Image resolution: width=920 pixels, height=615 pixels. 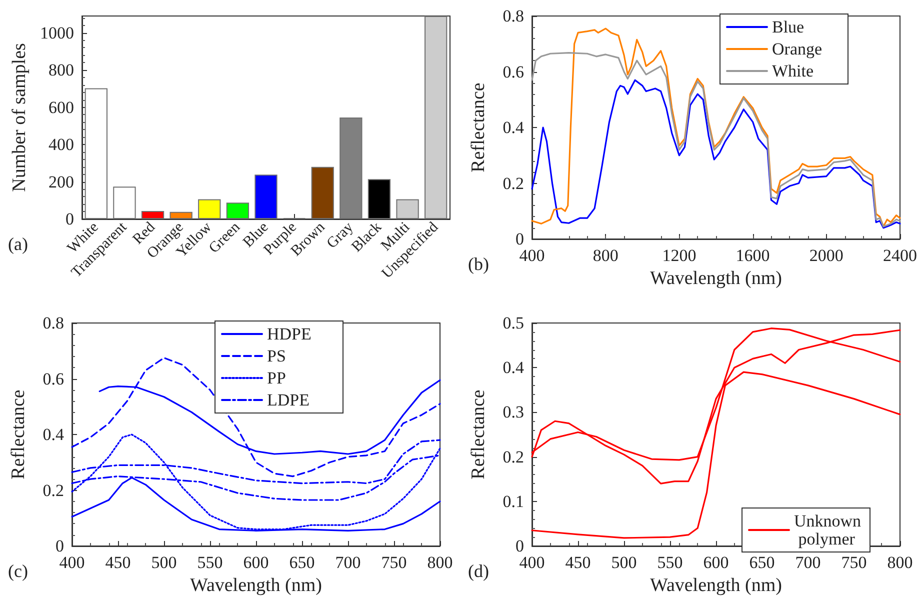 What do you see at coordinates (57, 32) in the screenshot?
I see `y-tick-label: 1000` at bounding box center [57, 32].